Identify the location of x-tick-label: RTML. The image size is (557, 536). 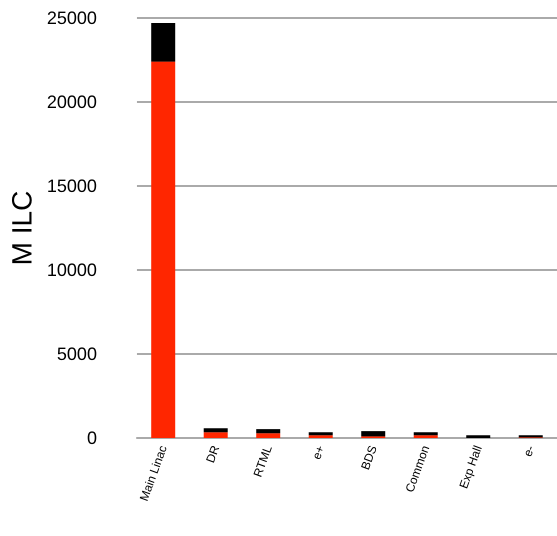
(262, 461).